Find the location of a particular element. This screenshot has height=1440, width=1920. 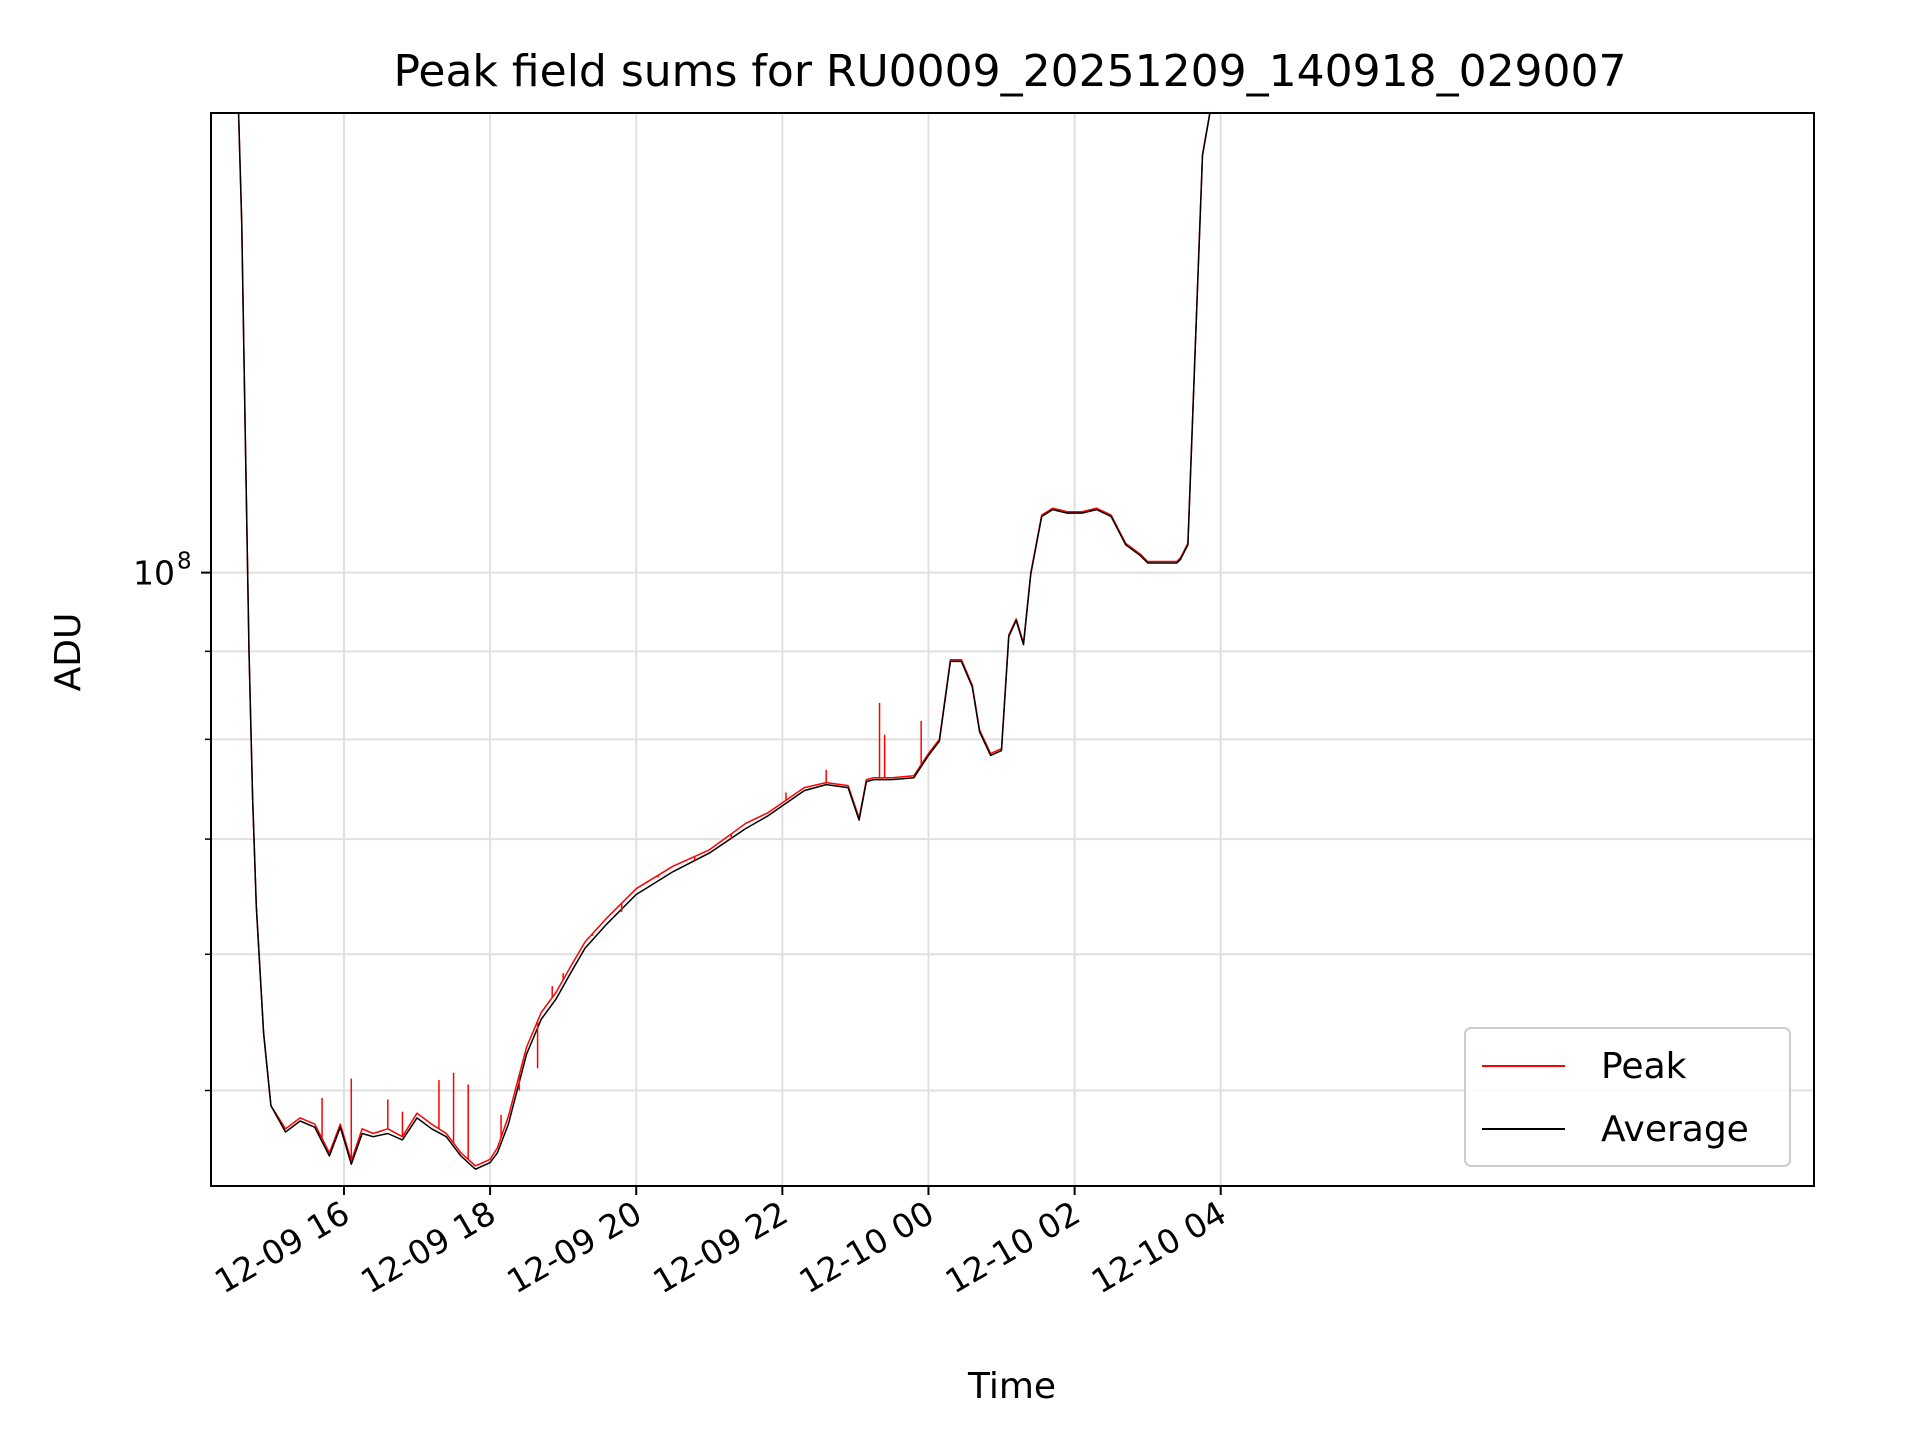

x-axis-label: Time is located at coordinates (1011, 1386).